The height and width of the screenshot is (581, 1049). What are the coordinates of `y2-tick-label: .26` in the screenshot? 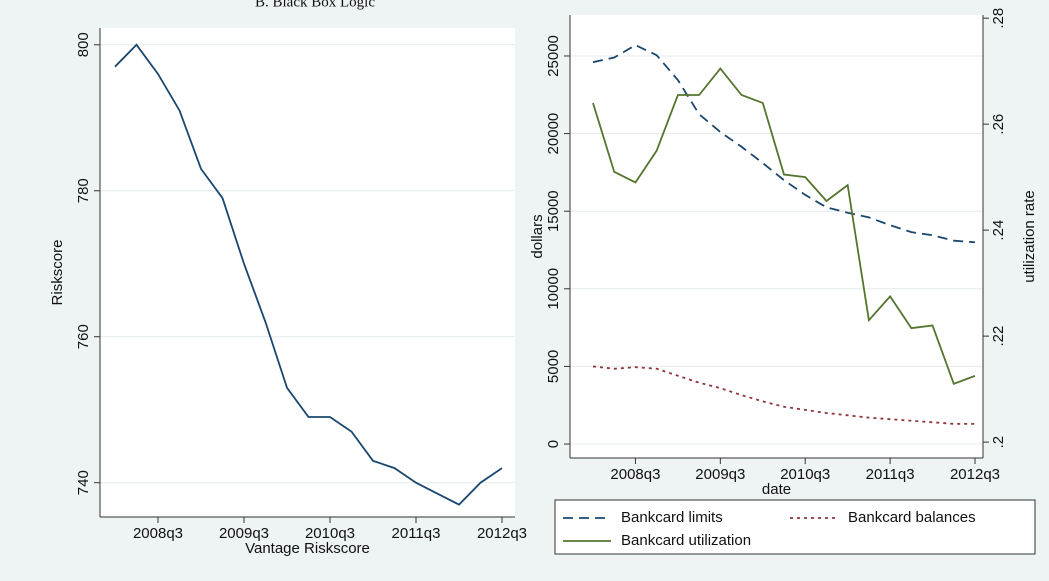 It's located at (998, 124).